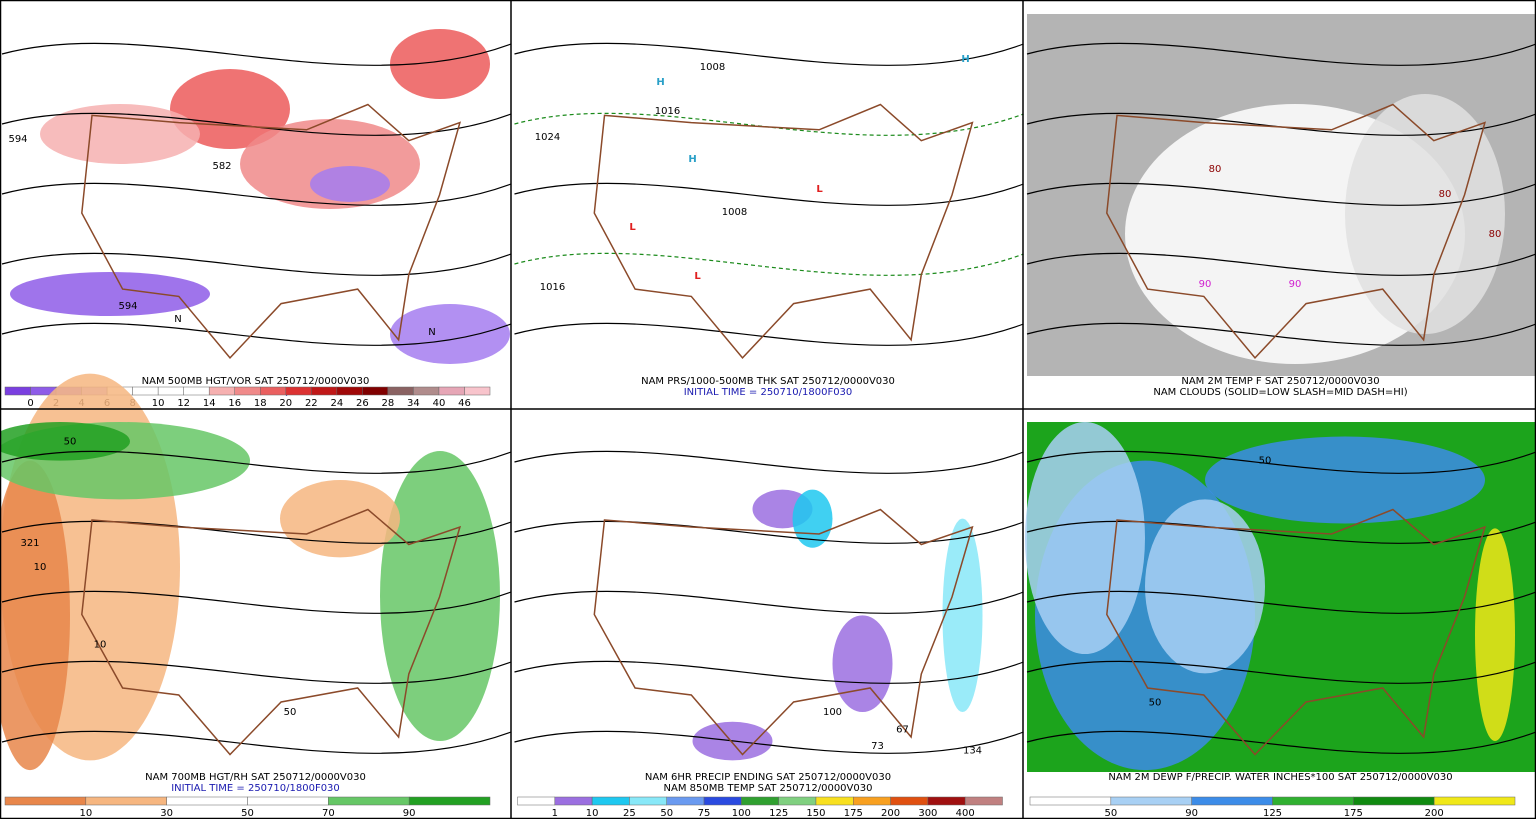 The image size is (1536, 819). I want to click on colorbar-label: 26, so click(362, 403).